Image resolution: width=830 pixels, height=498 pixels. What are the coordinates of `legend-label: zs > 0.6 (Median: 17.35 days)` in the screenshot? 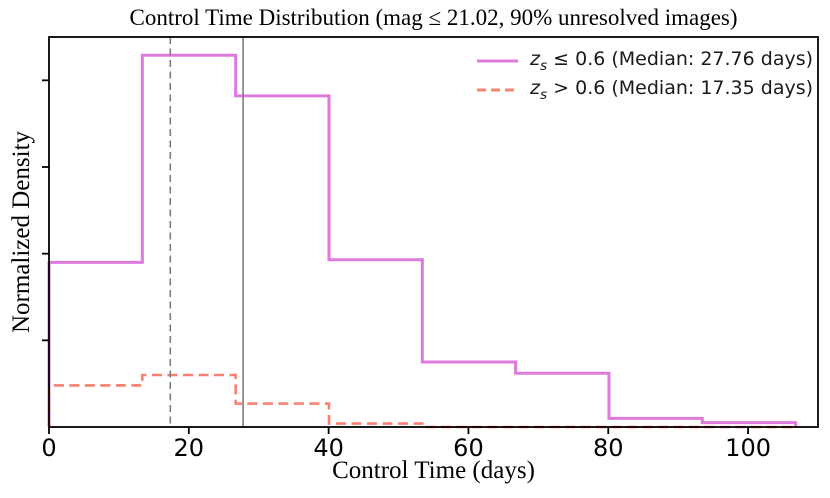 It's located at (672, 90).